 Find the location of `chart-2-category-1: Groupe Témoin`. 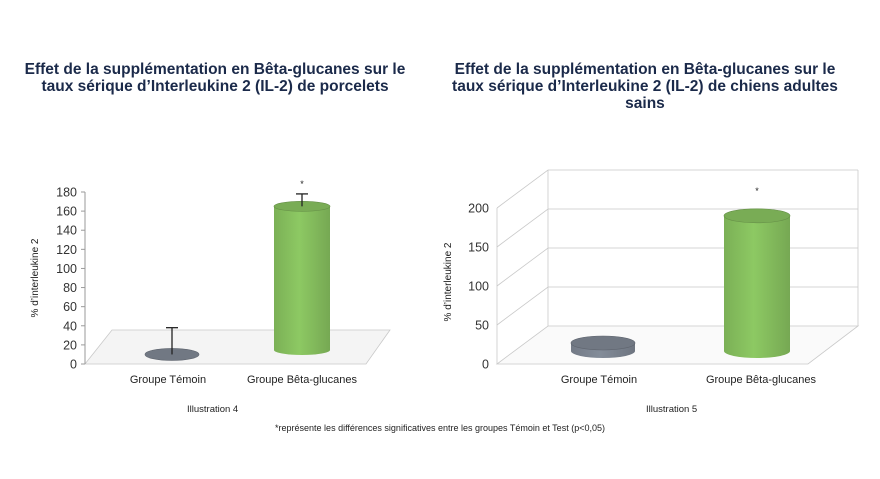

chart-2-category-1: Groupe Témoin is located at coordinates (599, 380).